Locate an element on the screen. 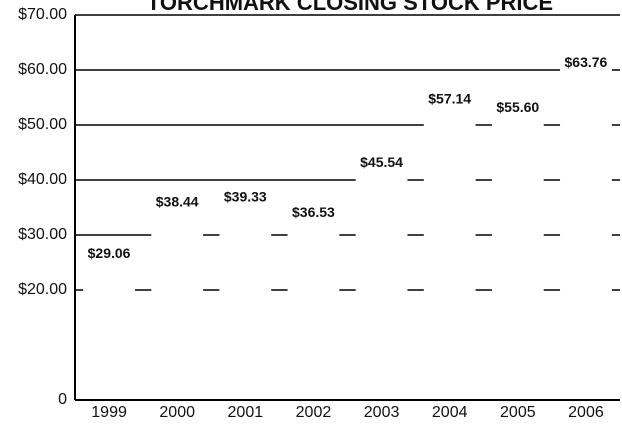  value-label: $45.54 is located at coordinates (381, 162).